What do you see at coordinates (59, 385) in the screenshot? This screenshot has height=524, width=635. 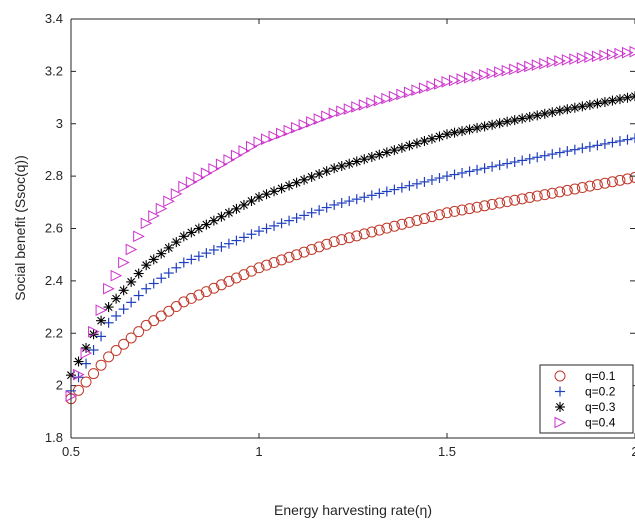 I see `y-tick-label: 2` at bounding box center [59, 385].